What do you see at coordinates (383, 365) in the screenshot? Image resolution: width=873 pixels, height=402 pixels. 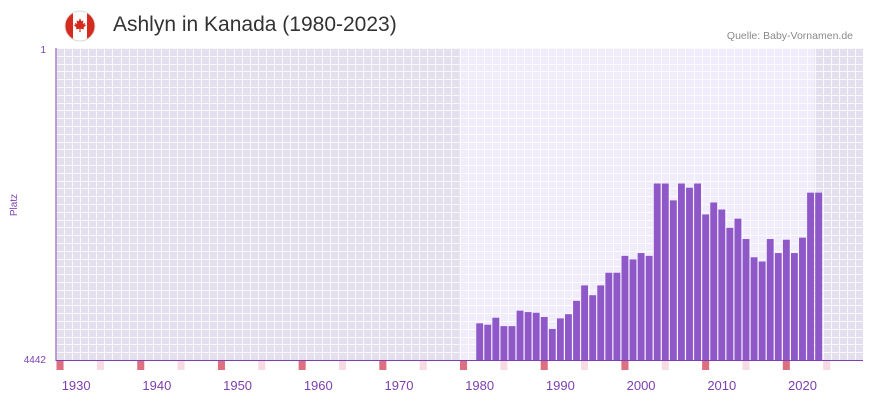 I see `year-marker-1968` at bounding box center [383, 365].